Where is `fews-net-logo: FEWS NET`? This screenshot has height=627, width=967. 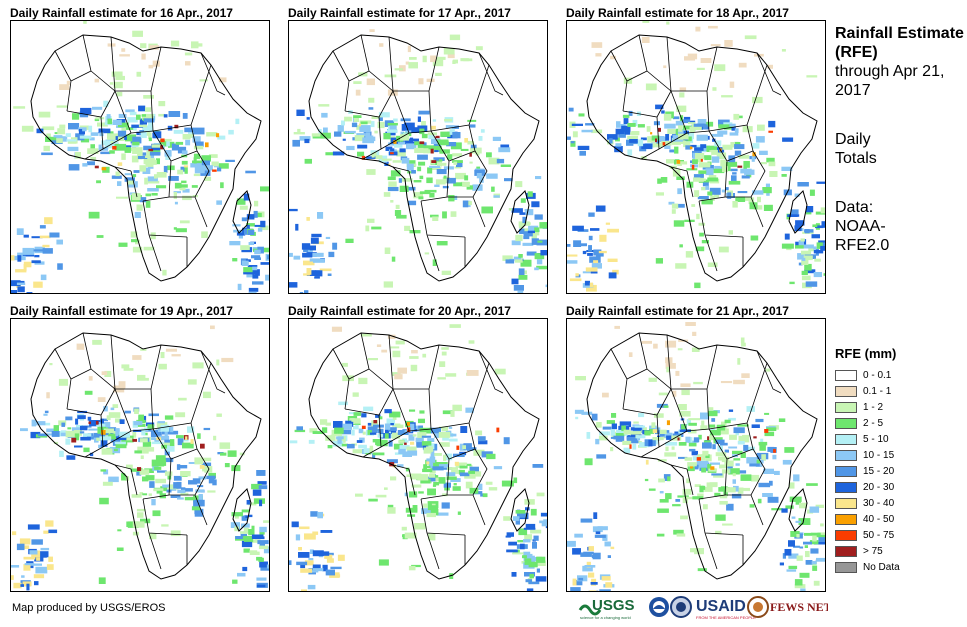
fews-net-logo: FEWS NET is located at coordinates (788, 607).